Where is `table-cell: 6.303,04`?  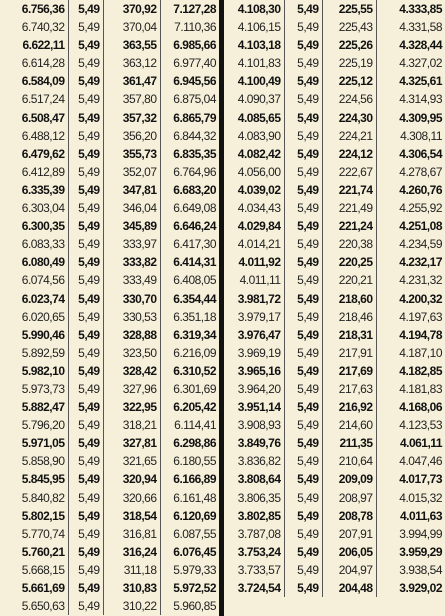
table-cell: 6.303,04 is located at coordinates (43, 208).